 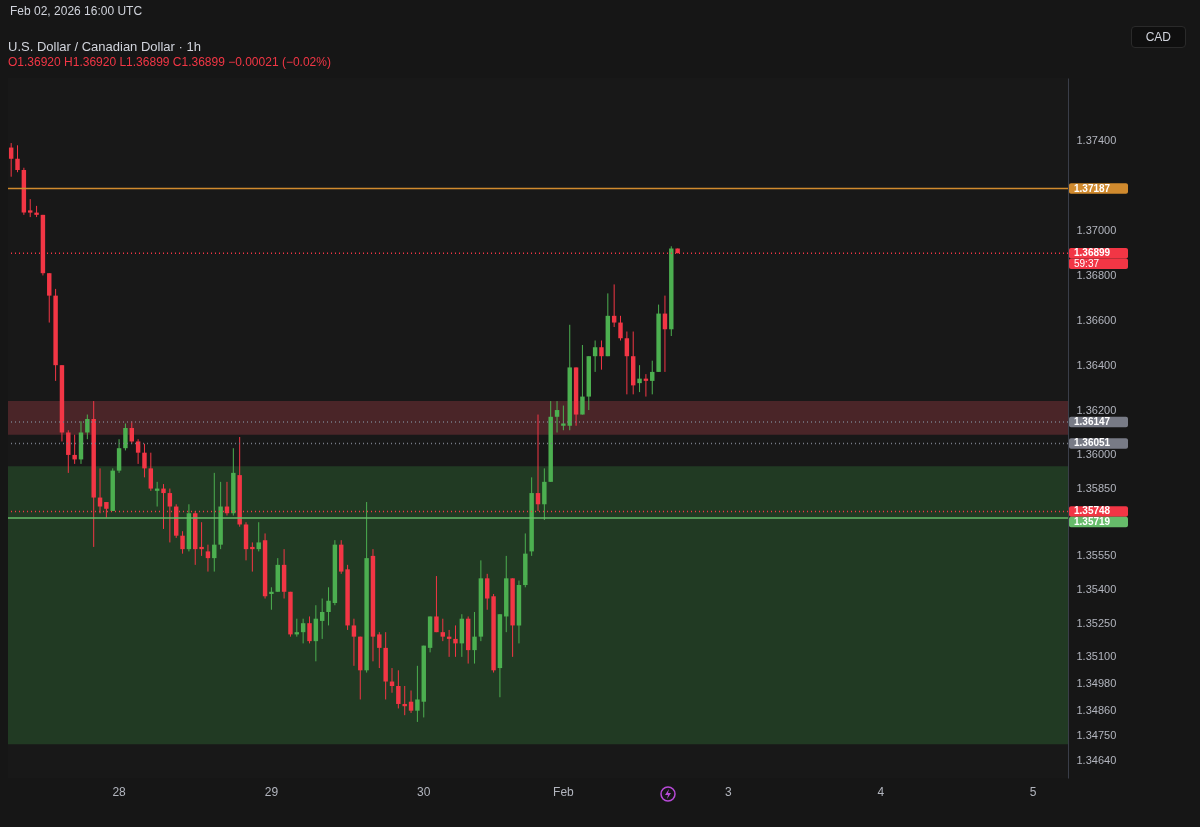 I want to click on x-tick-label: 28, so click(x=119, y=791).